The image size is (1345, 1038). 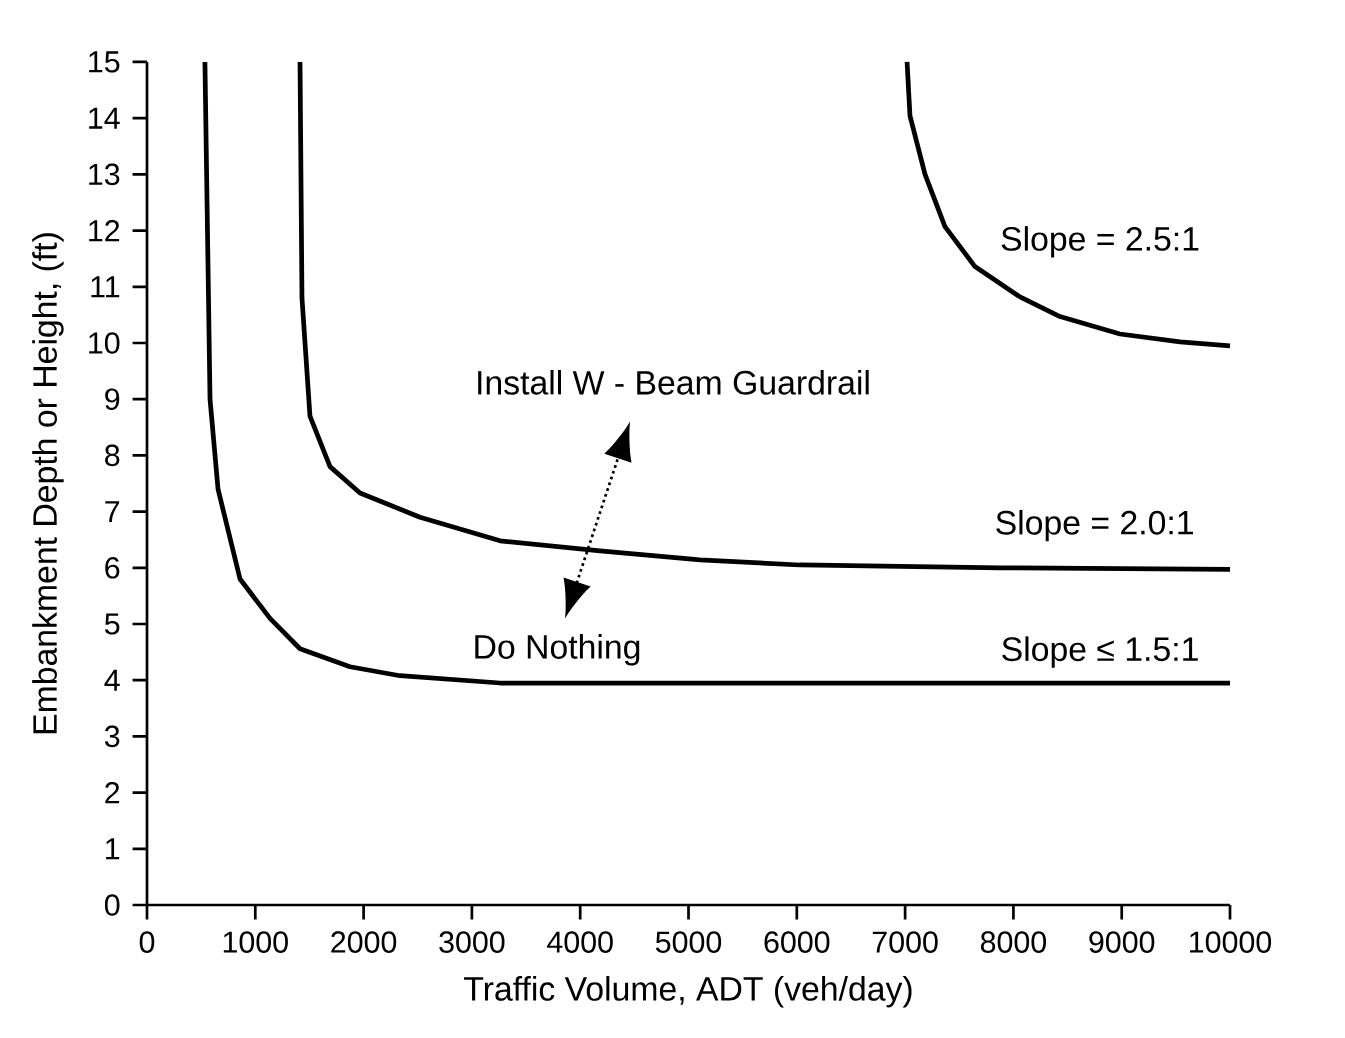 What do you see at coordinates (905, 942) in the screenshot?
I see `x-tick-label: 7000` at bounding box center [905, 942].